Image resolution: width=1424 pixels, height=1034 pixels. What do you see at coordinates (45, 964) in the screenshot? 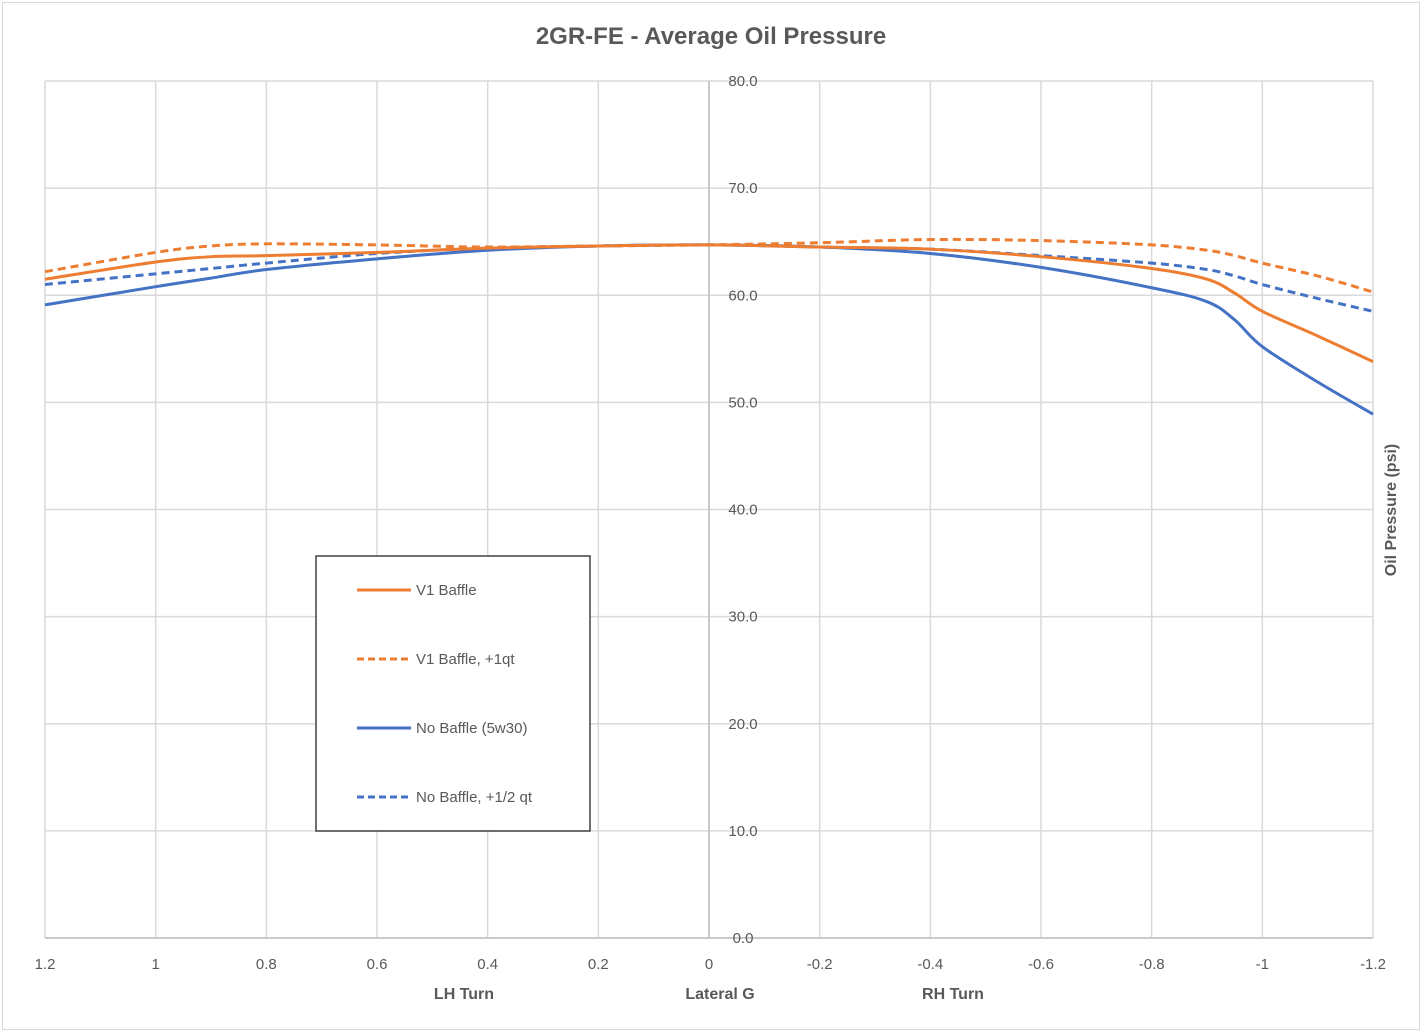
I see `x-tick-label: 1.2` at bounding box center [45, 964].